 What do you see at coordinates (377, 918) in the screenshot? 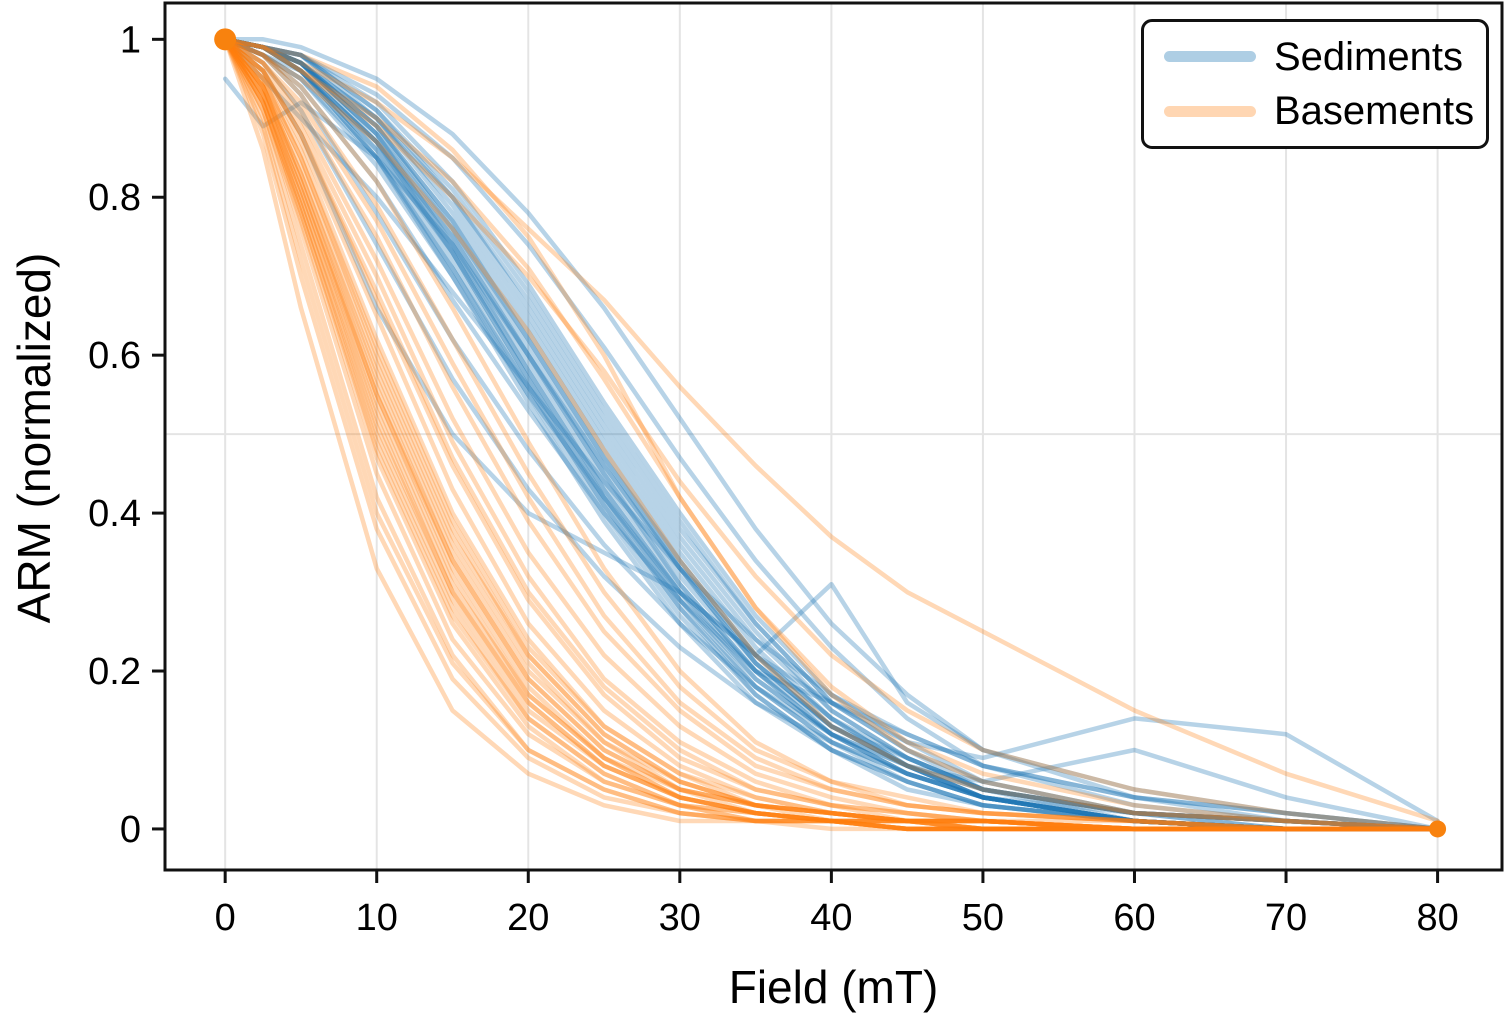
I see `x-tick-label: 10` at bounding box center [377, 918].